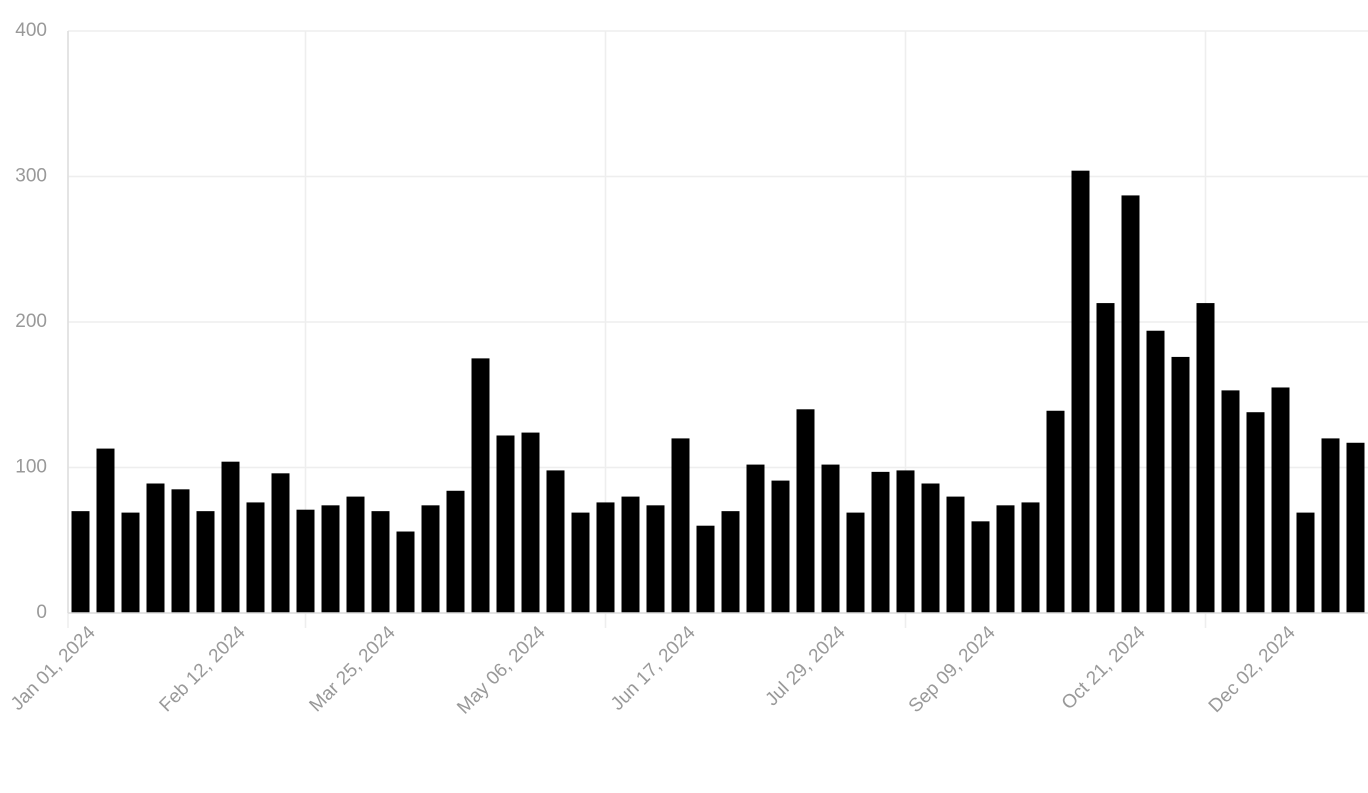  What do you see at coordinates (203, 669) in the screenshot?
I see `x-tick-label: Feb 12, 2024` at bounding box center [203, 669].